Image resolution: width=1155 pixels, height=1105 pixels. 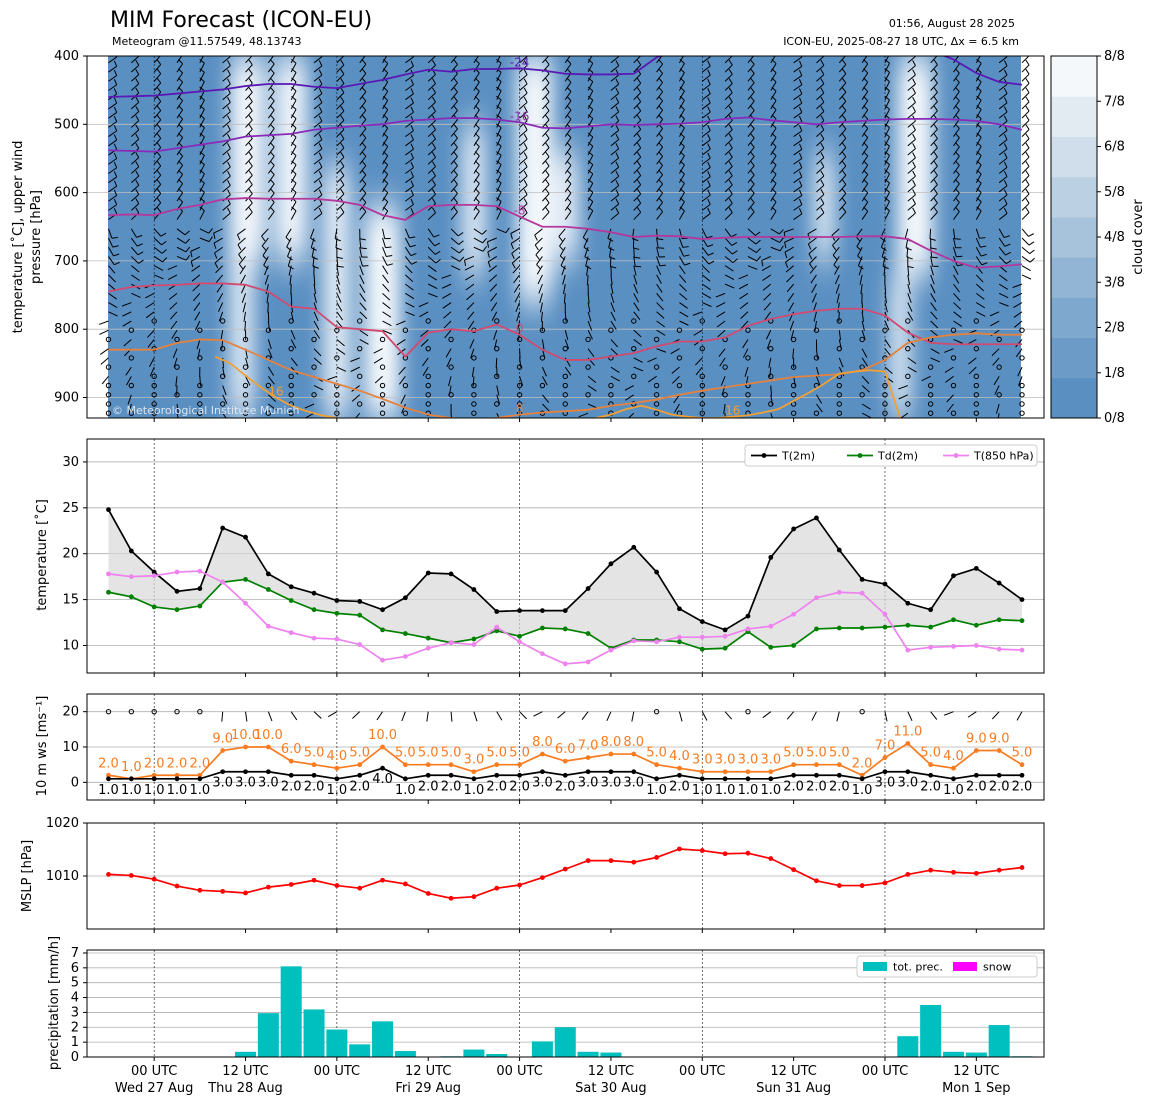 I want to click on mslp-point, so click(x=611, y=861).